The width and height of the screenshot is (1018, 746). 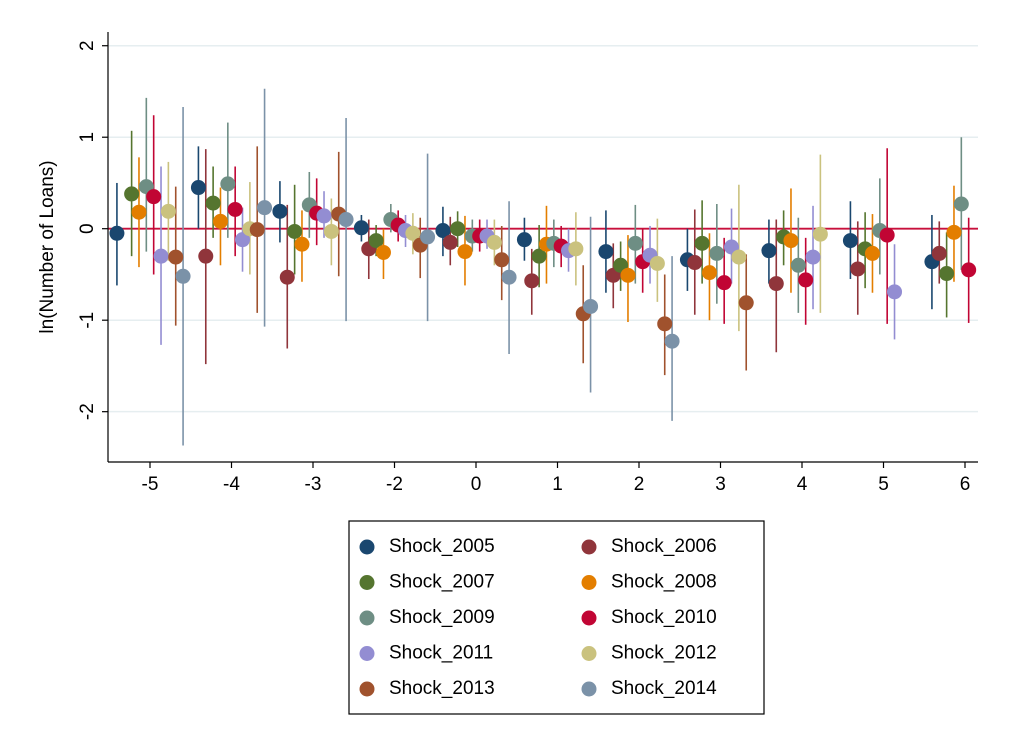 I want to click on x-tick-label: 2, so click(x=639, y=484).